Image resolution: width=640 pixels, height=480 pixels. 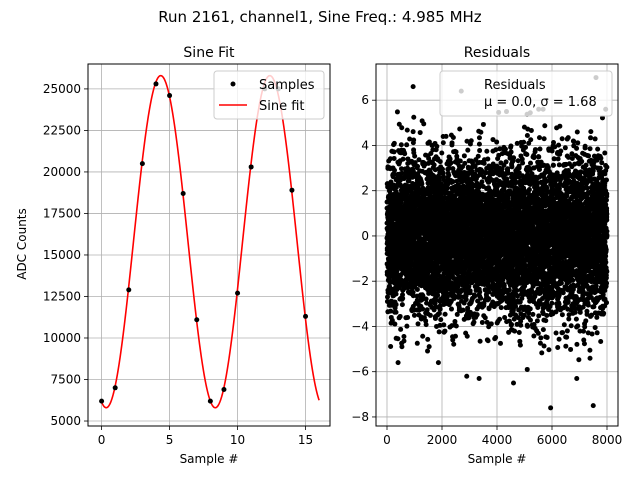 What do you see at coordinates (65, 380) in the screenshot?
I see `sine-fit-ytick-label: 7500` at bounding box center [65, 380].